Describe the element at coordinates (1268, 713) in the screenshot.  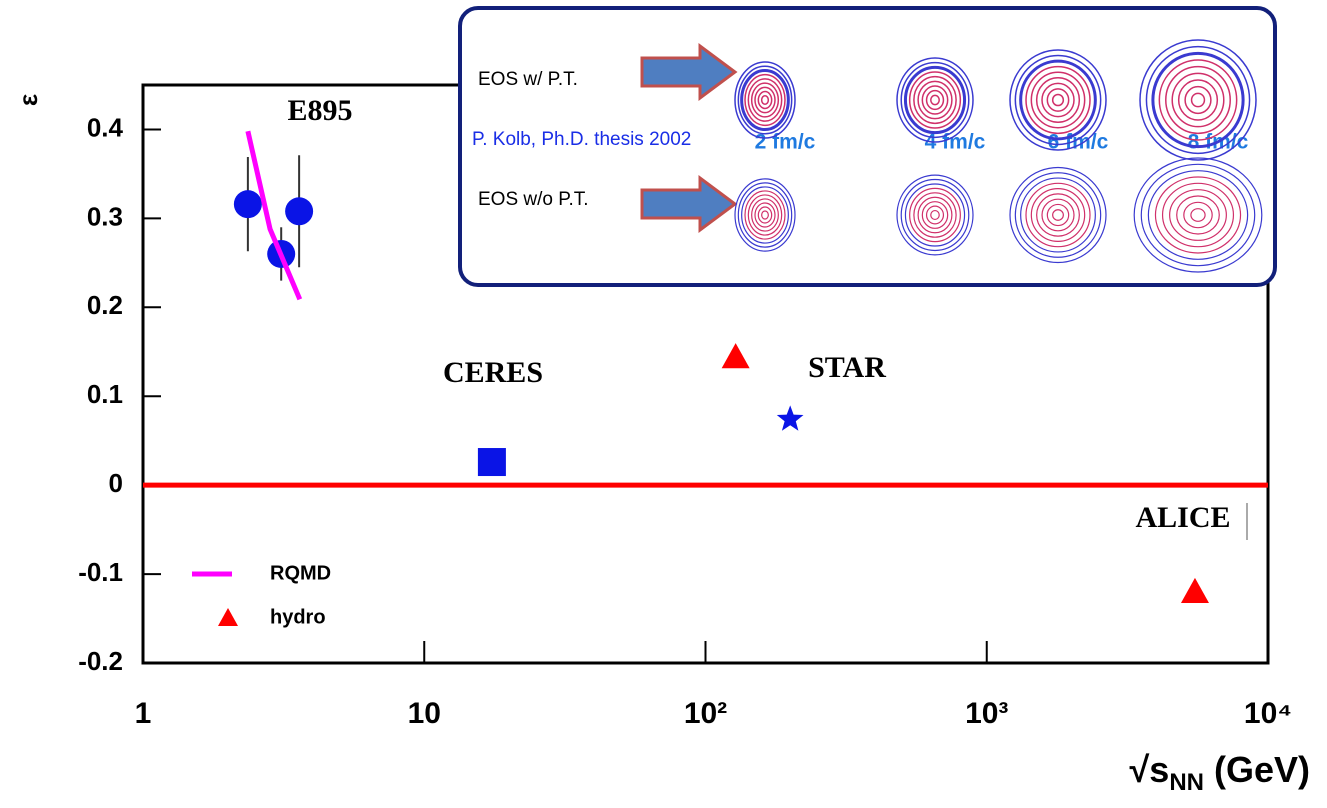
I see `x-tick-label: 10⁴` at that location.